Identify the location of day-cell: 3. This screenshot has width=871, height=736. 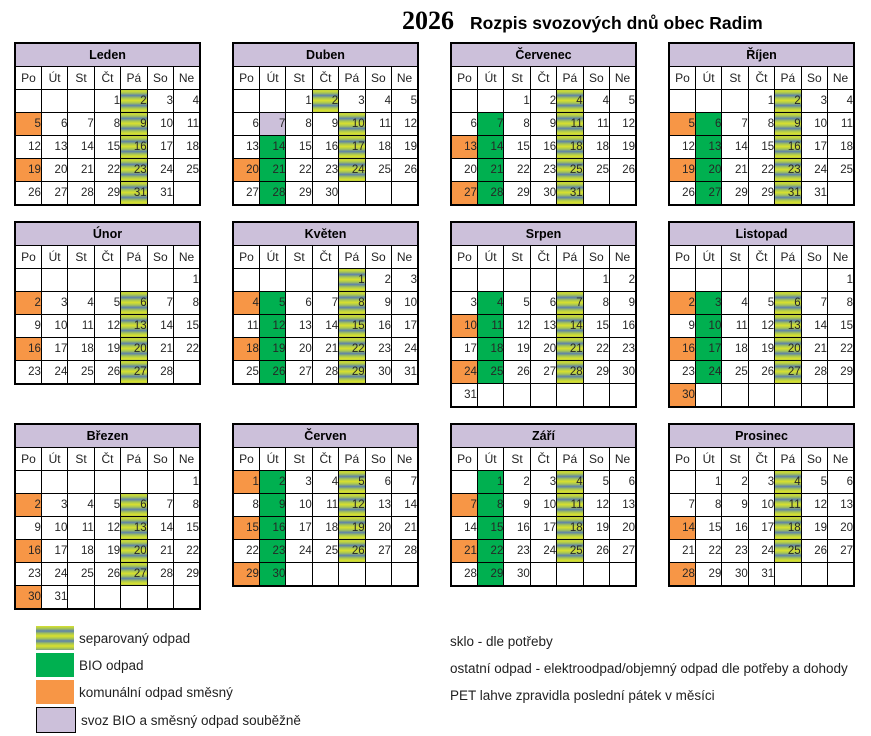
(352, 101).